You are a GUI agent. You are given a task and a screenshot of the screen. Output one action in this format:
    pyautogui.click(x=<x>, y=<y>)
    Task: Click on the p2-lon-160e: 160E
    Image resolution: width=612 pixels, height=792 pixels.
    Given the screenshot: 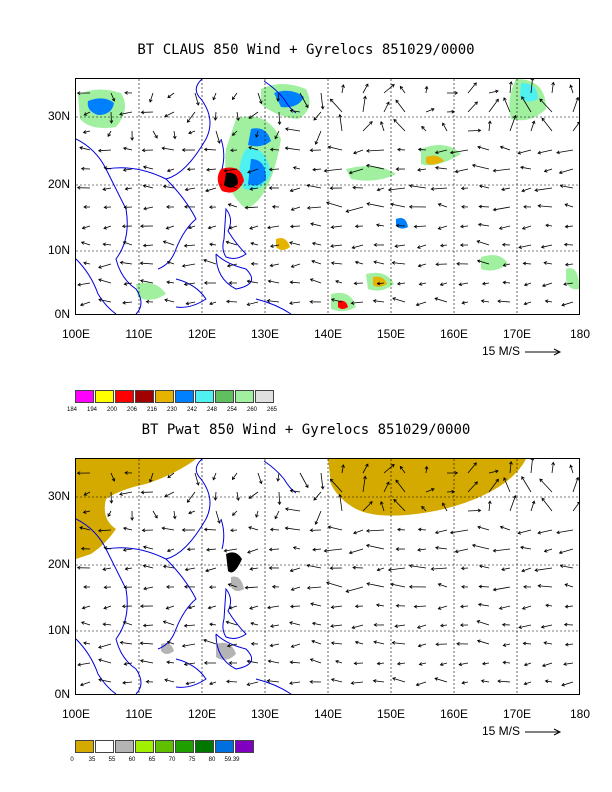 What is the action you would take?
    pyautogui.click(x=454, y=714)
    